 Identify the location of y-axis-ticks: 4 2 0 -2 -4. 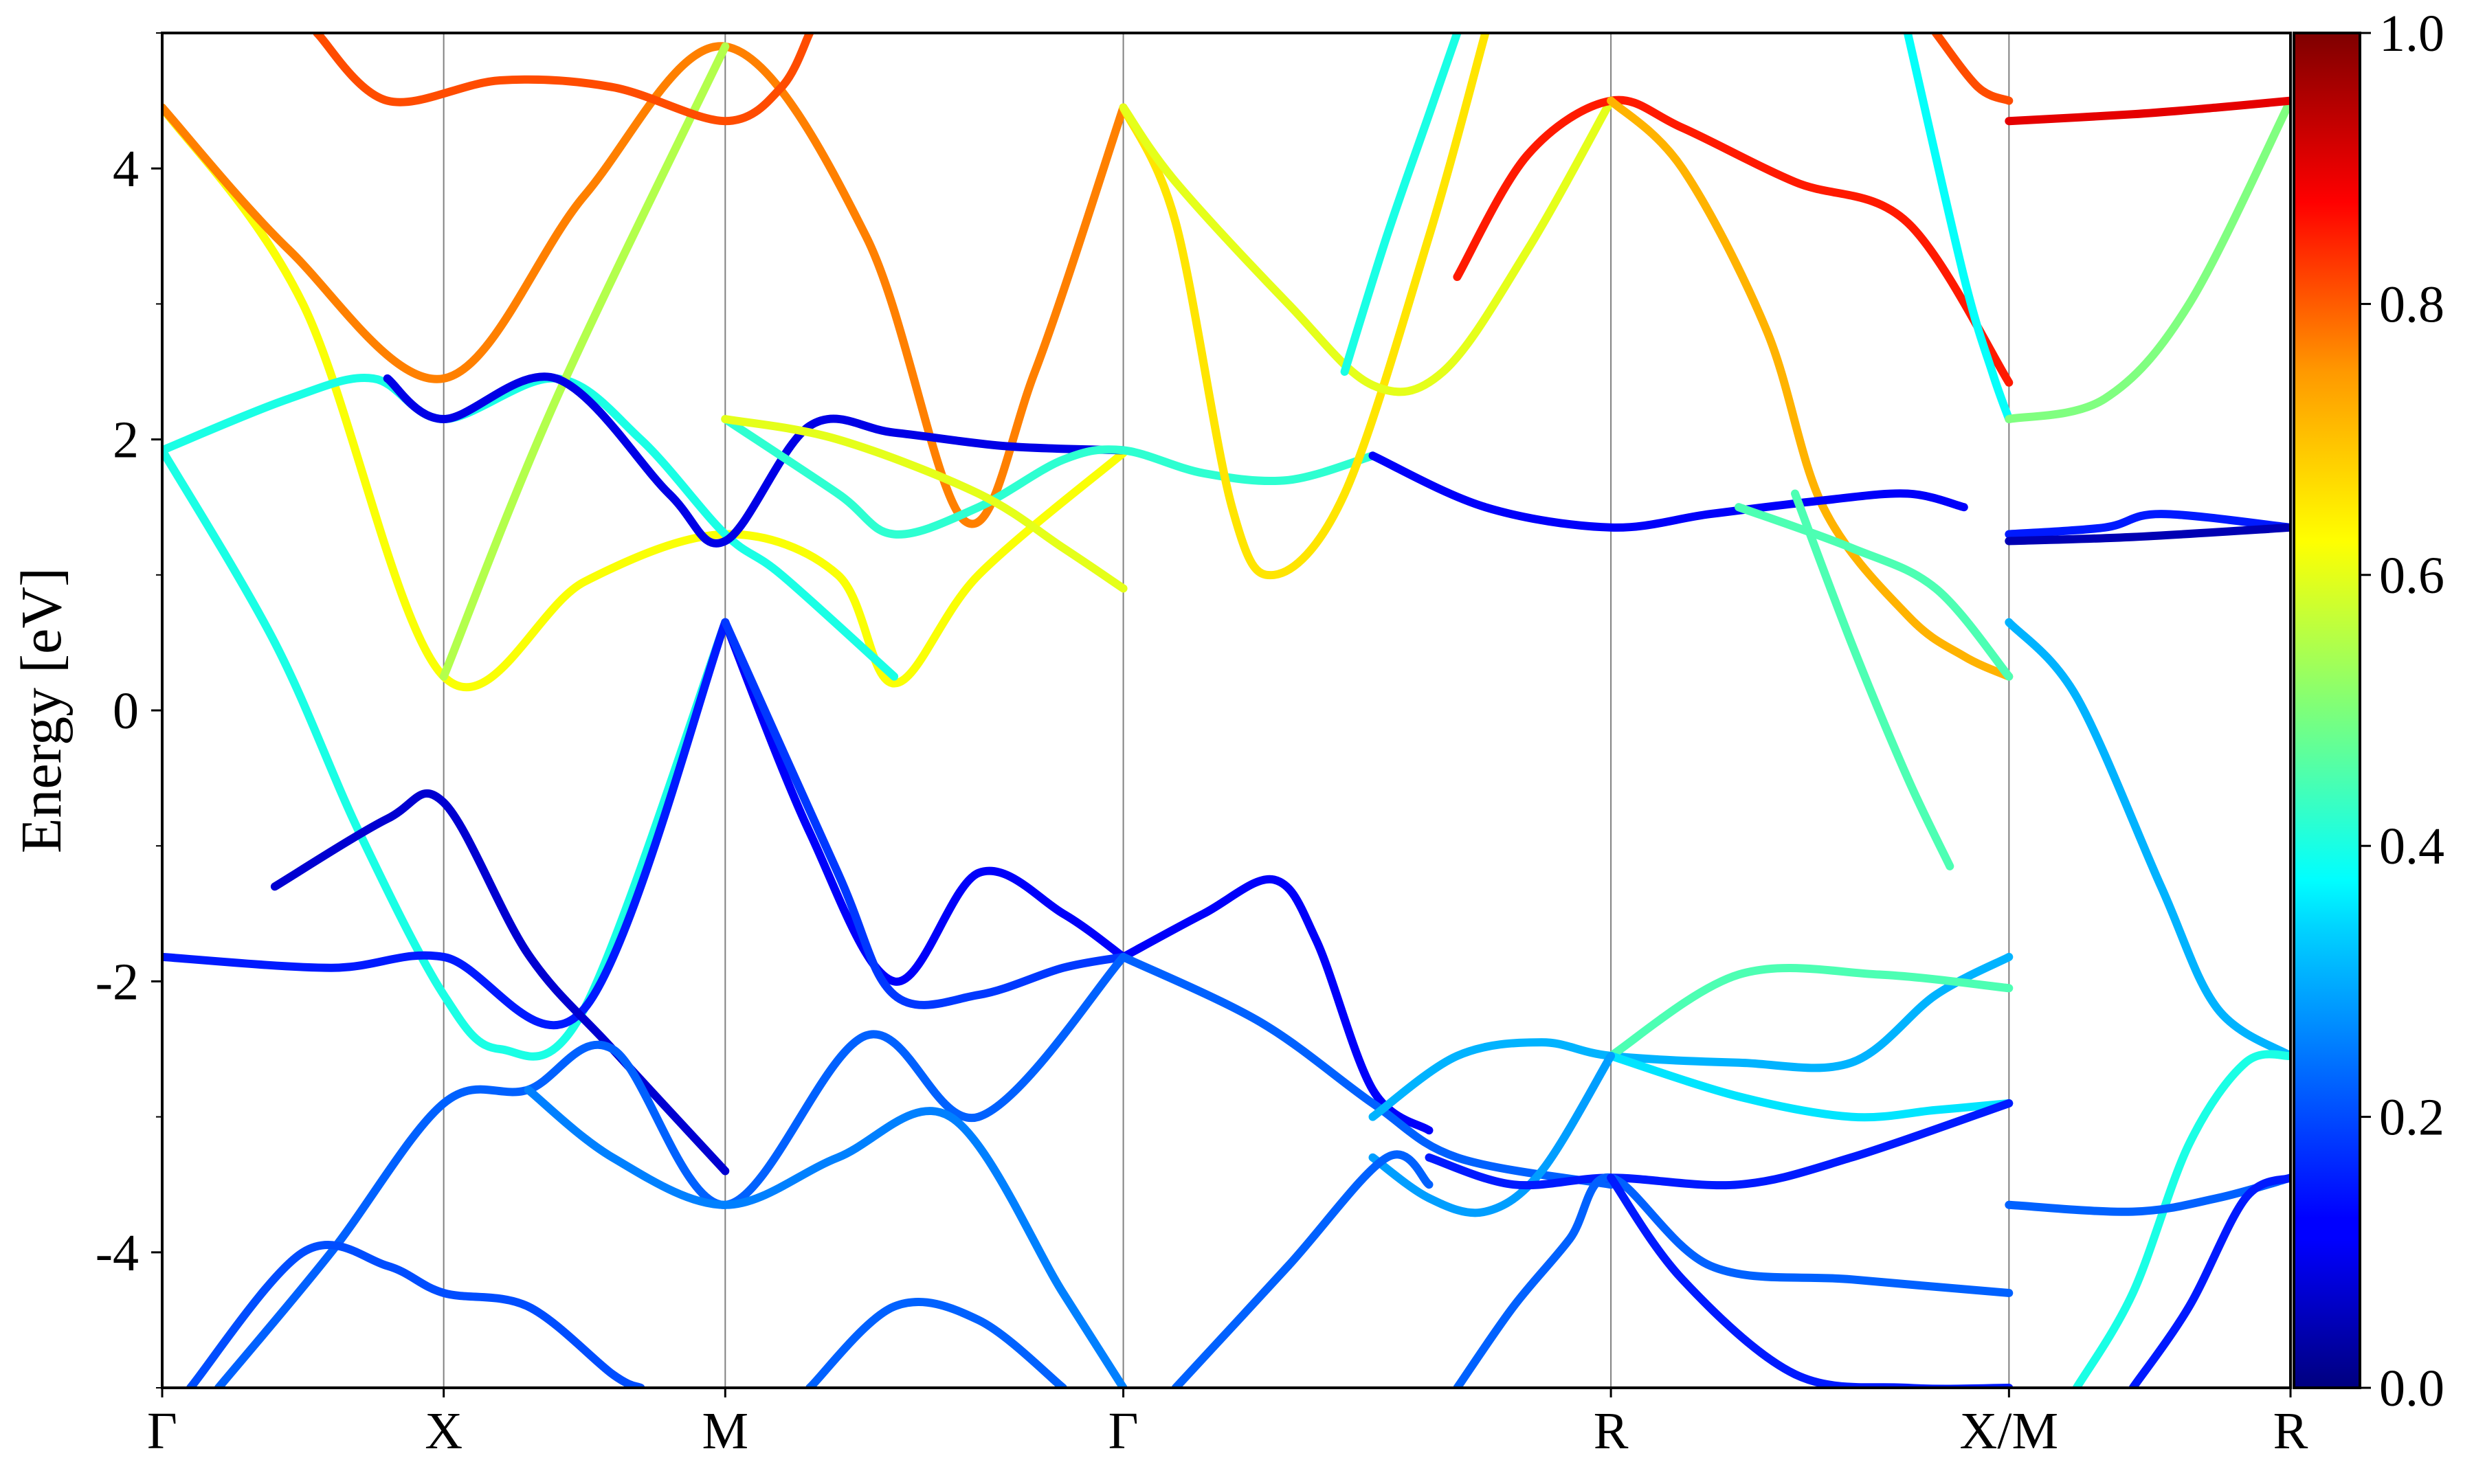
(129, 710).